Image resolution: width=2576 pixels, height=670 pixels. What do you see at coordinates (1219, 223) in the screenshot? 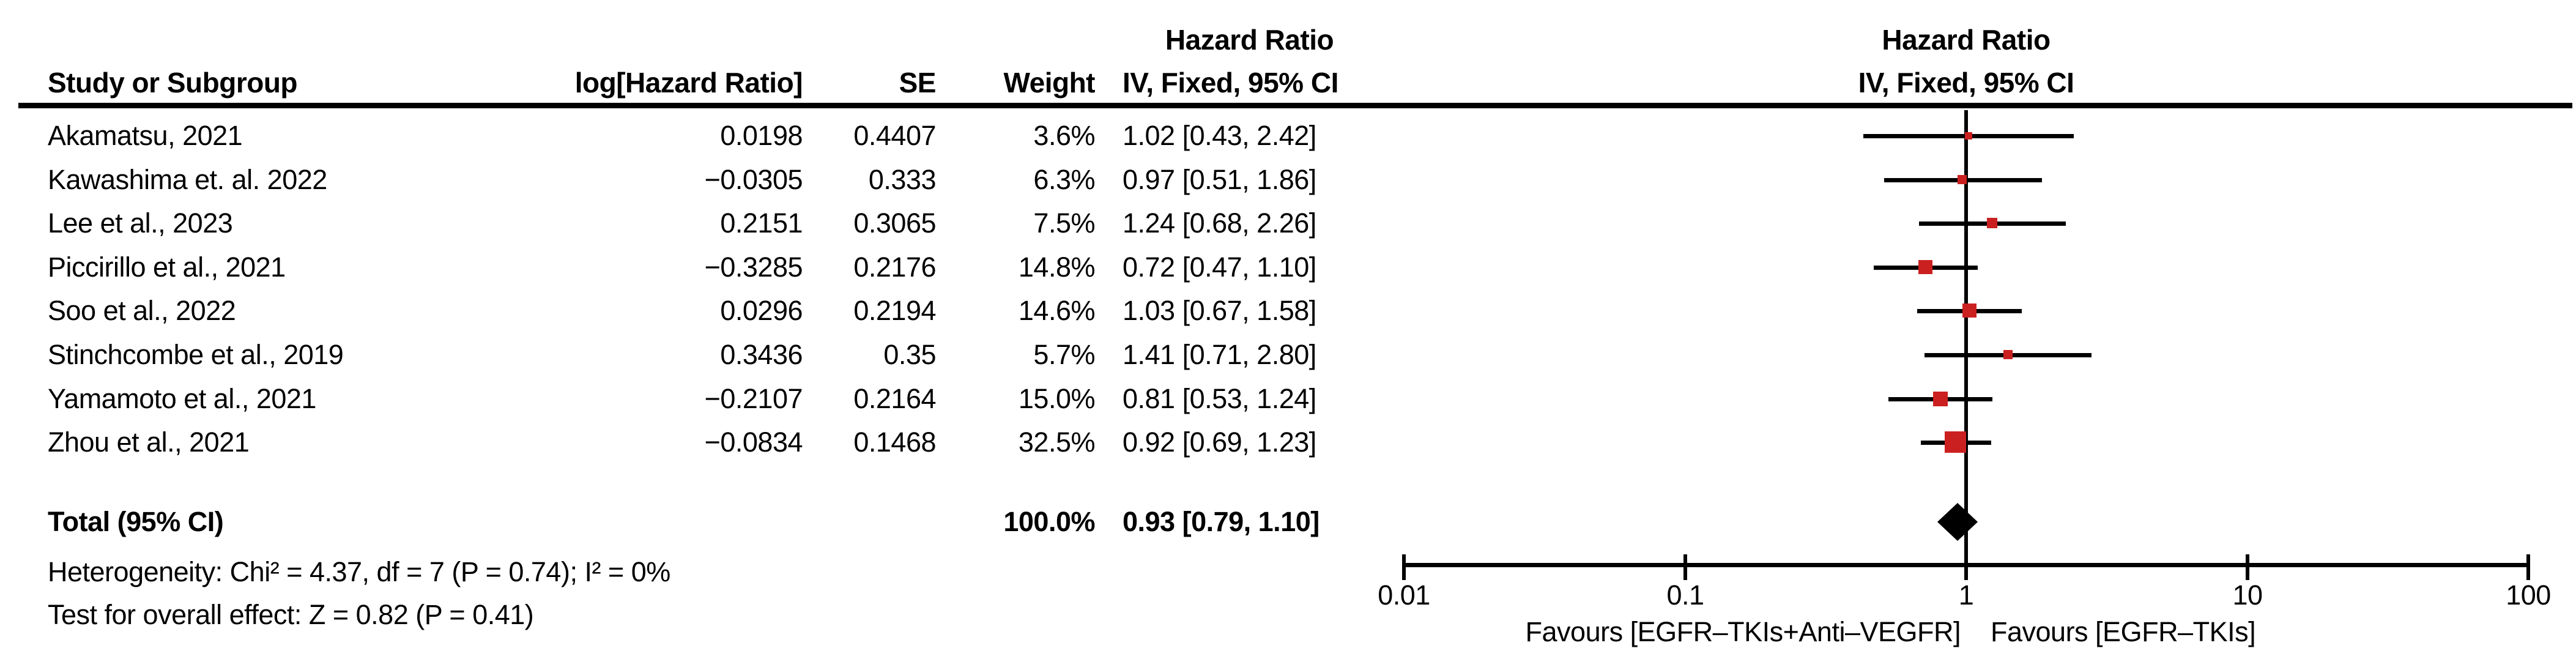
I see `estimate-cell: 1.24 [0.68, 2.26]` at bounding box center [1219, 223].